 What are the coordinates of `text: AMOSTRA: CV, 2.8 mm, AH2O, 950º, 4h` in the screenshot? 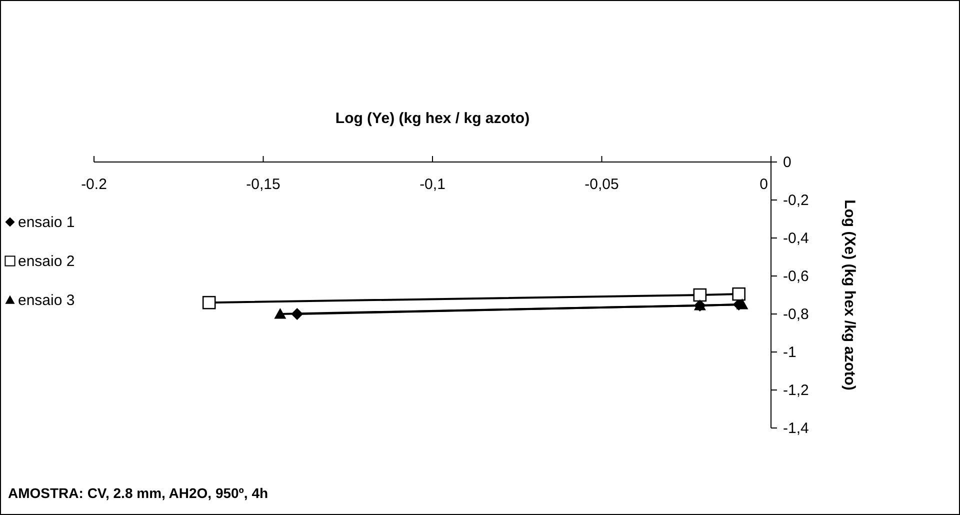 It's located at (138, 493).